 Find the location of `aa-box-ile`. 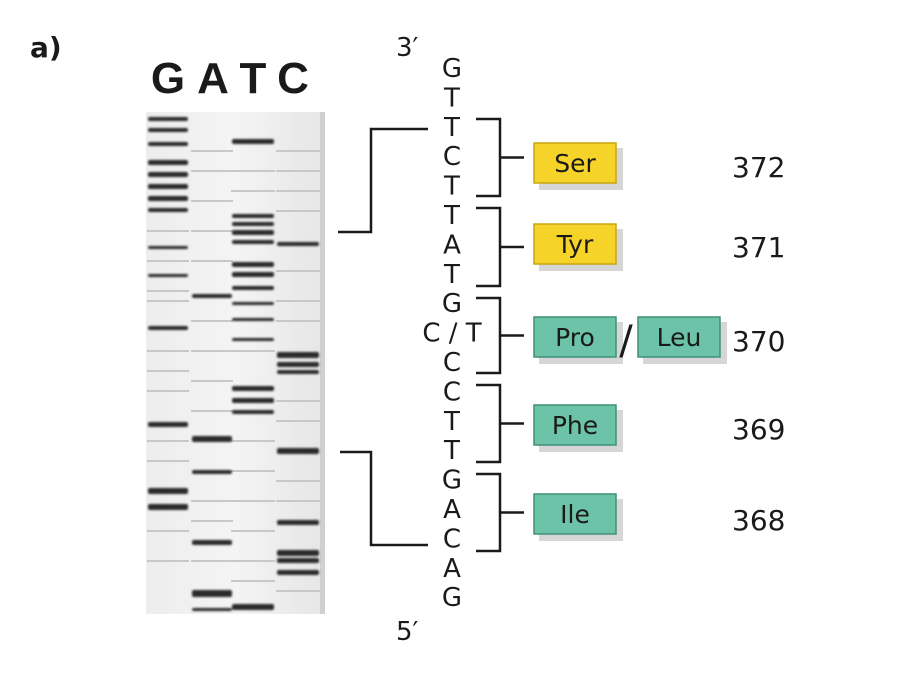

aa-box-ile is located at coordinates (575, 514).